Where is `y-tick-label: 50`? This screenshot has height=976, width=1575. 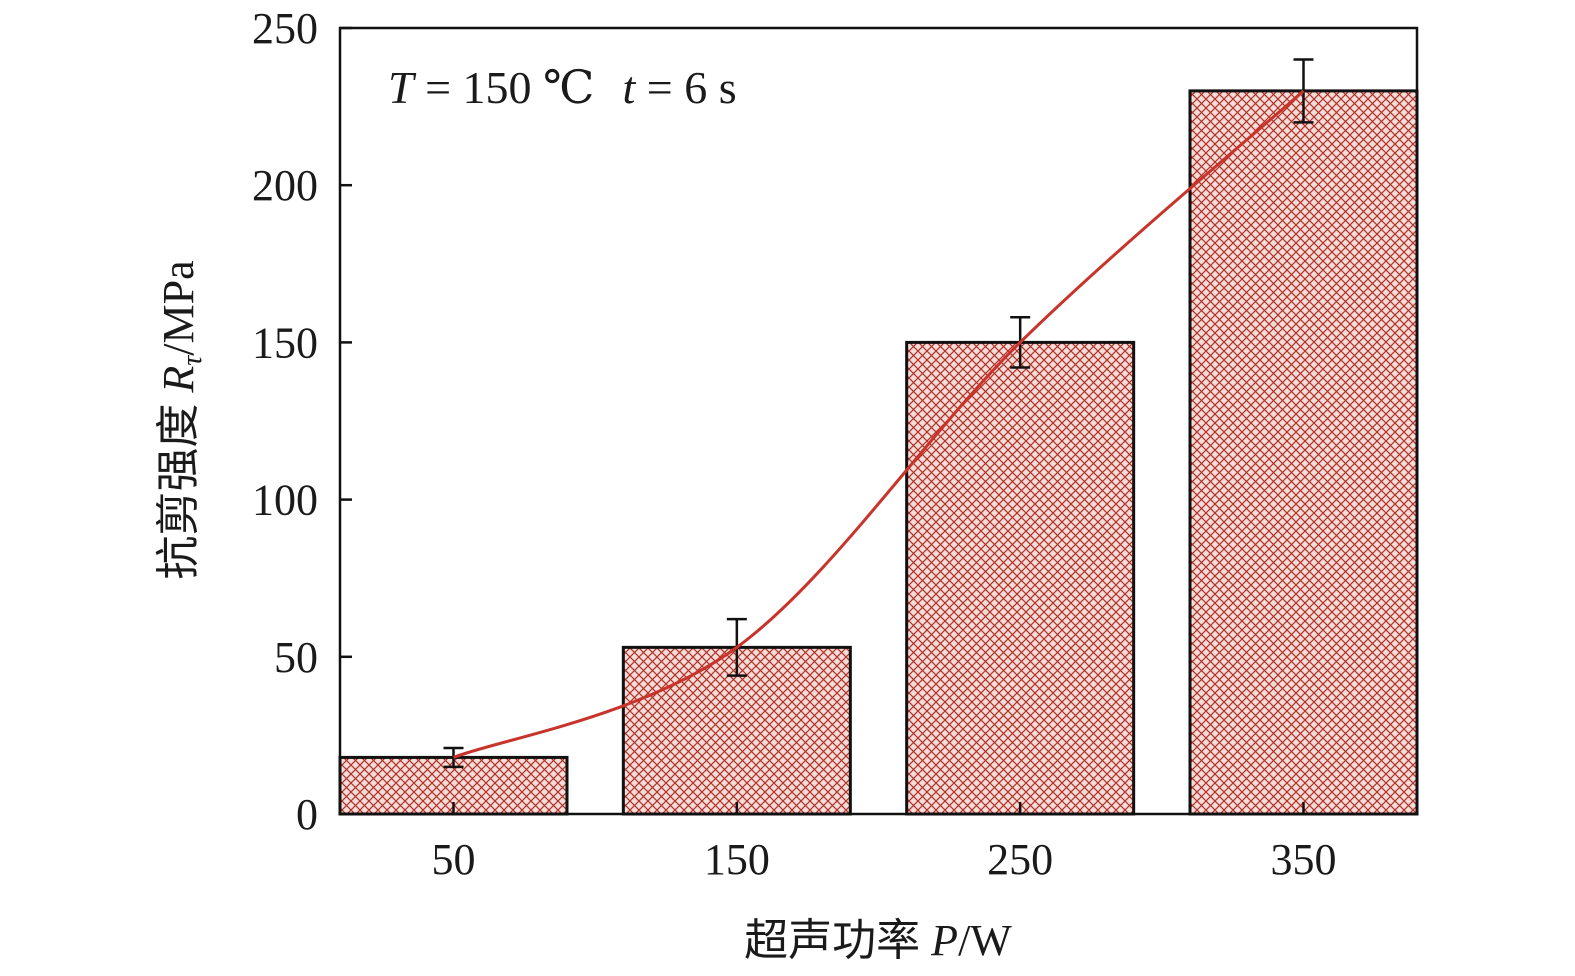 y-tick-label: 50 is located at coordinates (296, 657).